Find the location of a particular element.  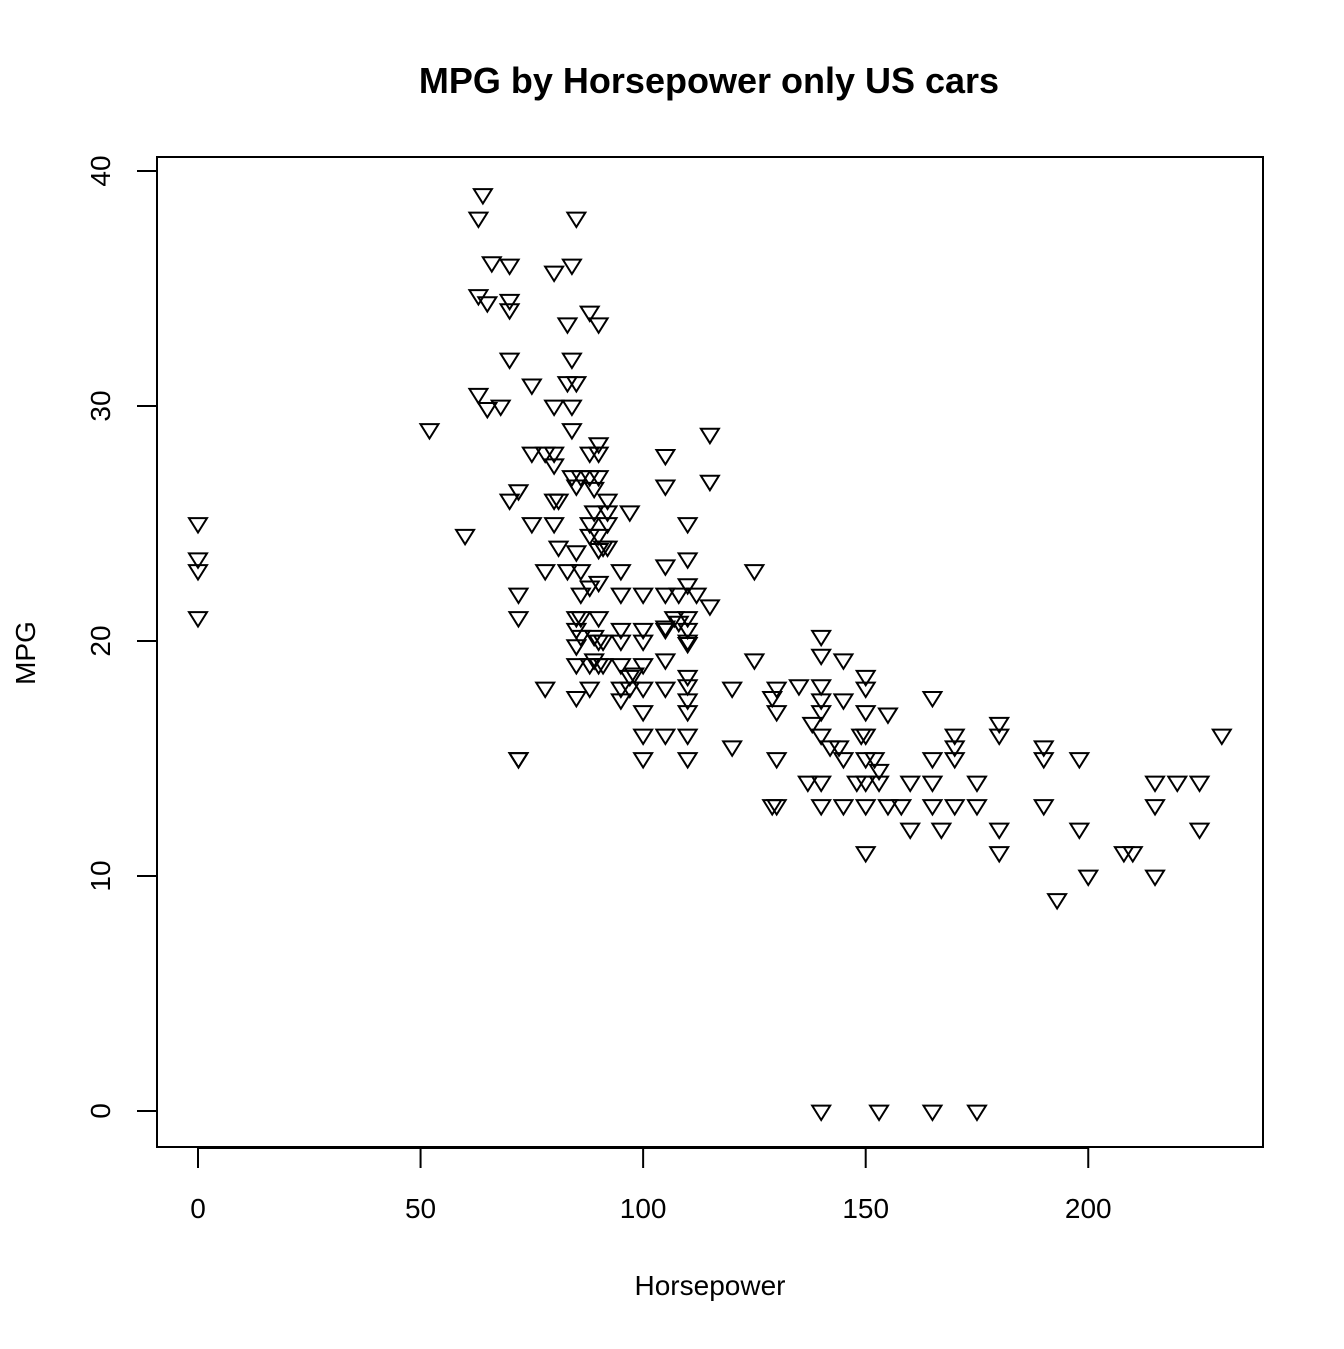

y-tick-label: 30 is located at coordinates (100, 405).